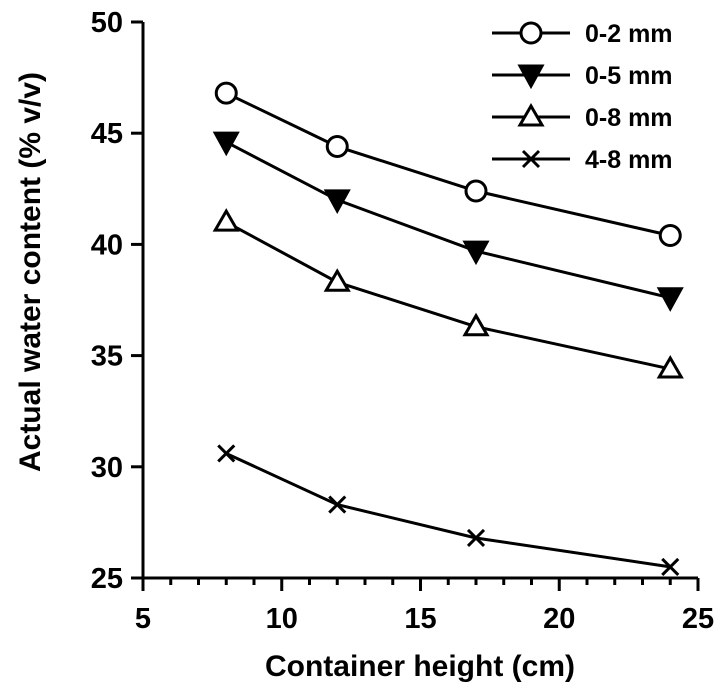 The image size is (716, 690). I want to click on legend: 0-2 mm 0-5 mm 0-8 mm 4-8 mm, so click(582, 97).